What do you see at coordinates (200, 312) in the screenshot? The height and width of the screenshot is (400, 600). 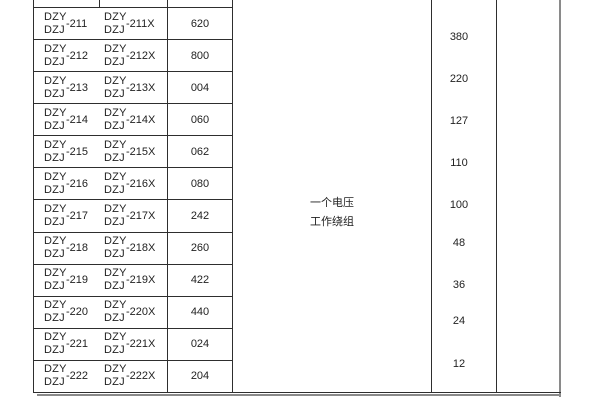 I see `code-cell: 440` at bounding box center [200, 312].